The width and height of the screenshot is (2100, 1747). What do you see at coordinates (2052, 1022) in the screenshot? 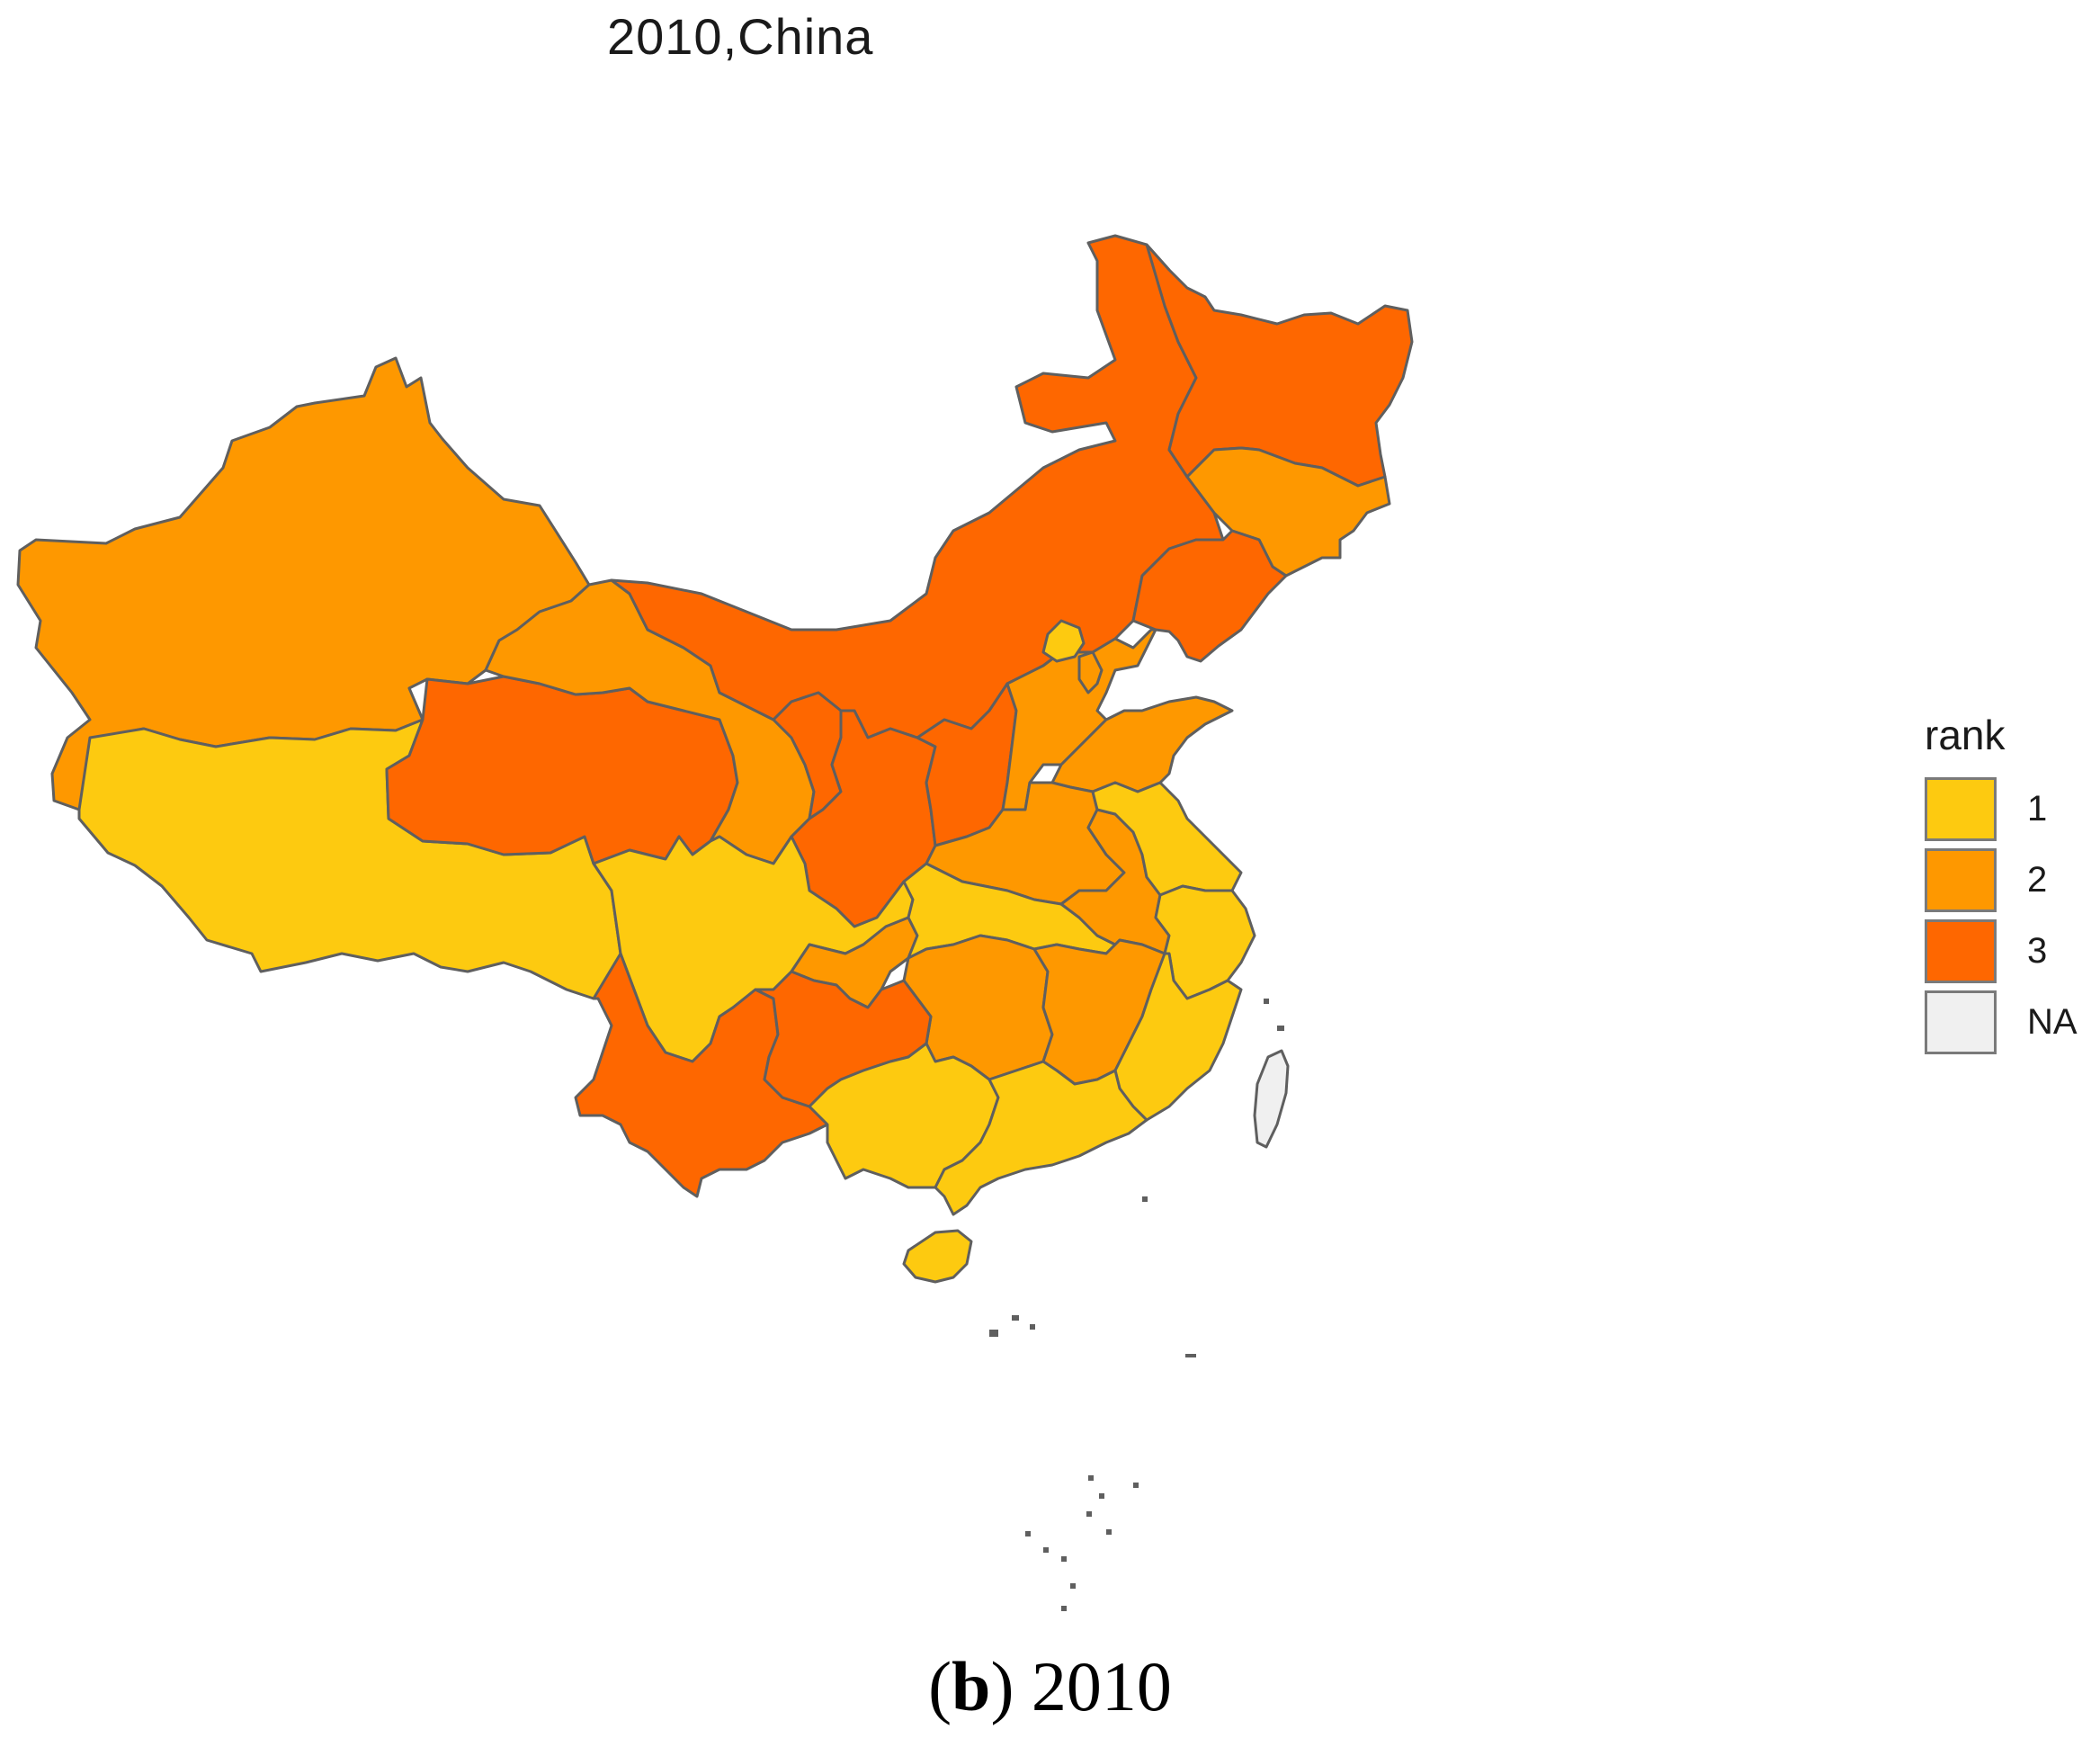
I see `legend-label-na: NA` at bounding box center [2052, 1022].